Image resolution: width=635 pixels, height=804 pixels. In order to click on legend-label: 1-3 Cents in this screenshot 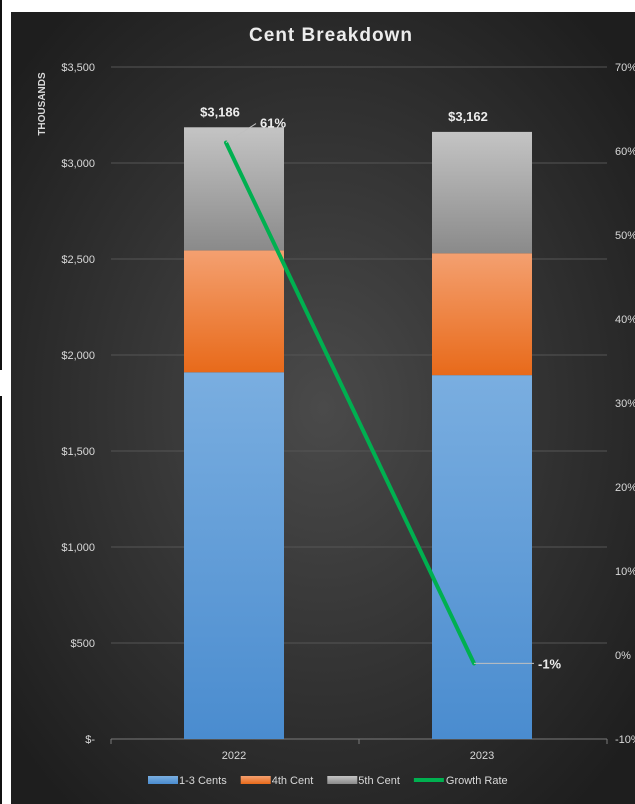, I will do `click(203, 781)`.